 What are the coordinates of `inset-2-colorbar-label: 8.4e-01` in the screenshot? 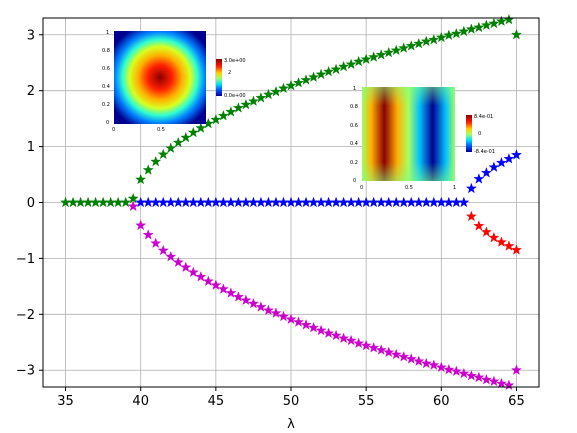 It's located at (483, 117).